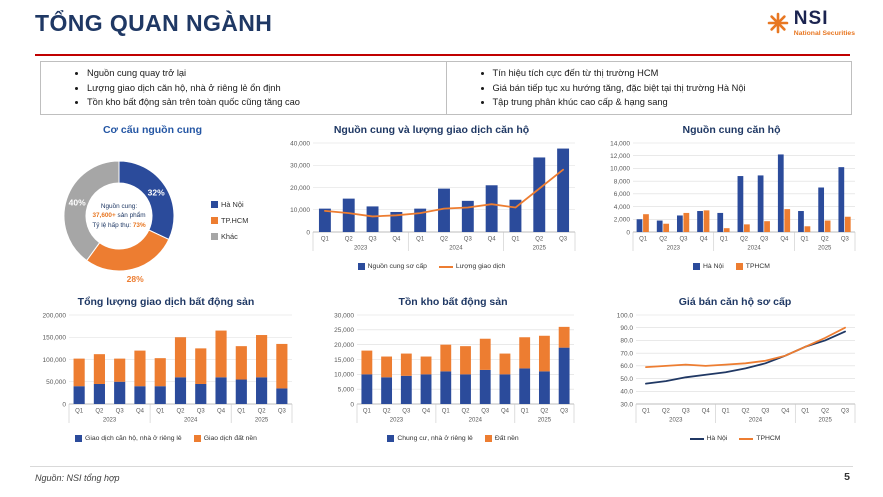  Describe the element at coordinates (746, 438) in the screenshot. I see `legend-line-icon` at that location.